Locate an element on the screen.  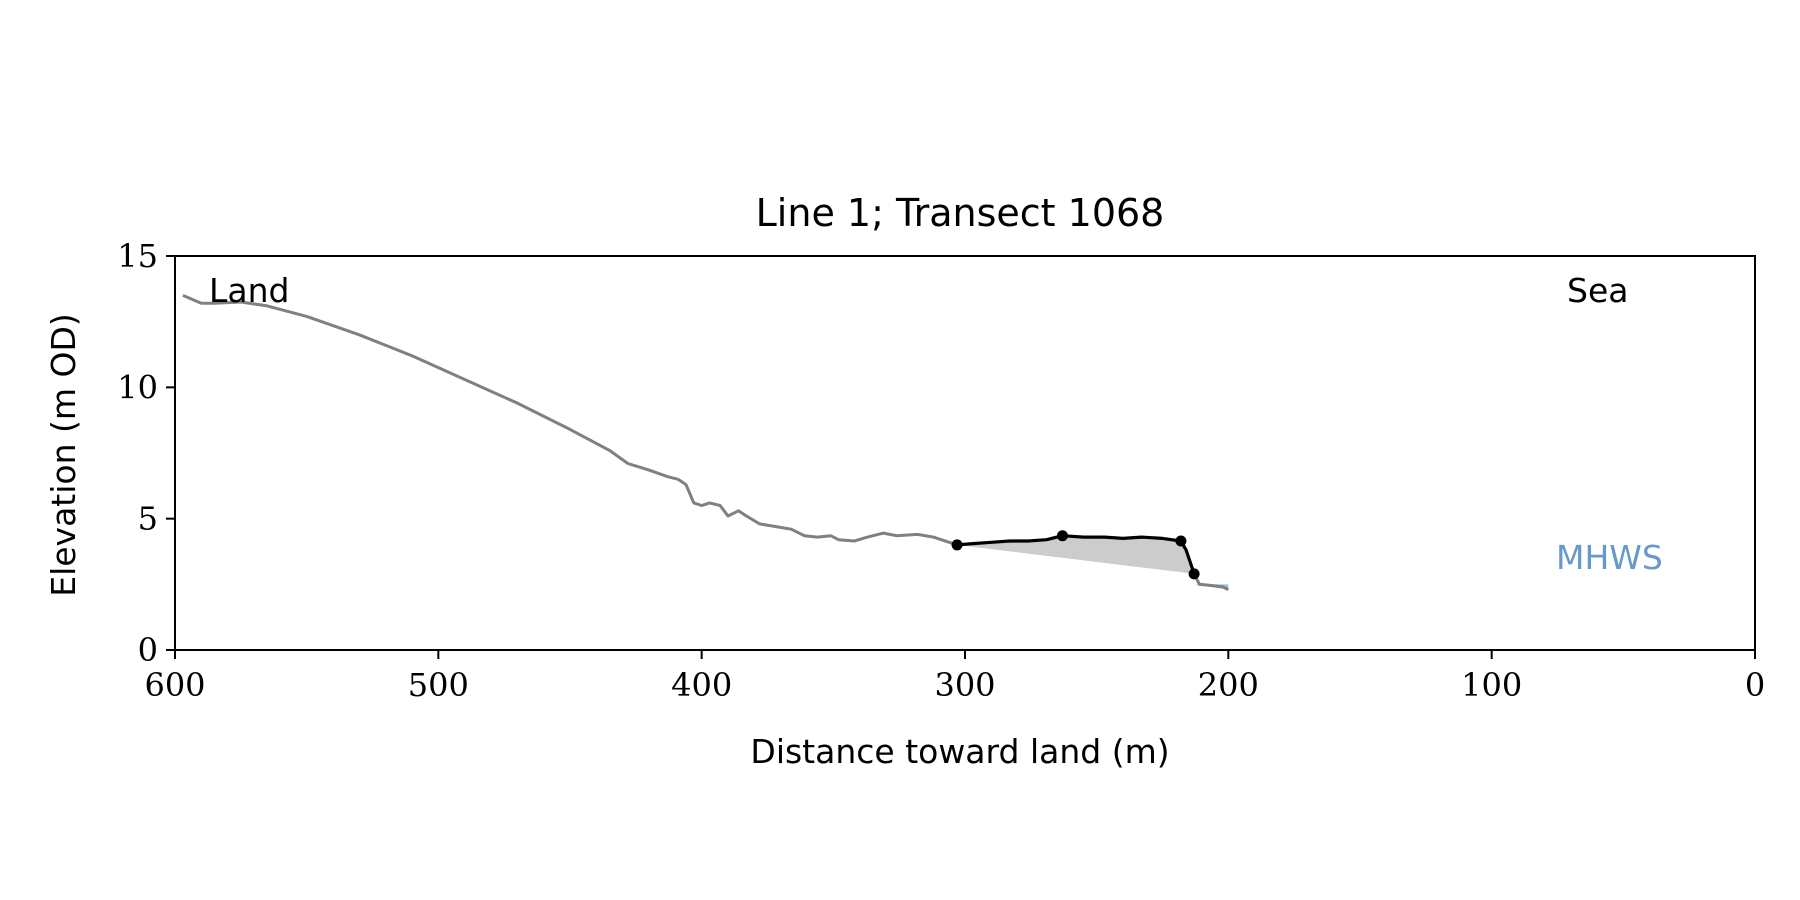
x-tick-label: 200 is located at coordinates (1228, 685).